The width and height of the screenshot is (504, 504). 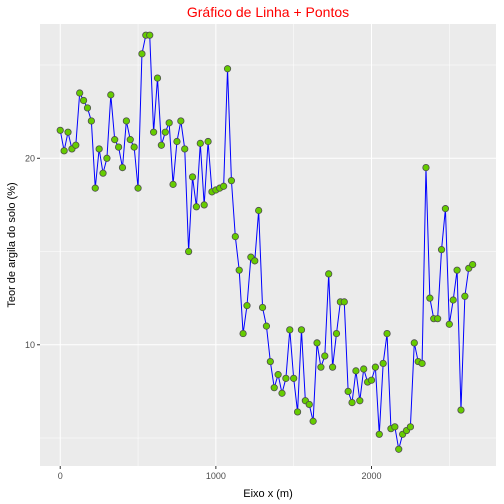 What do you see at coordinates (216, 476) in the screenshot?
I see `x-tick-label: 1000` at bounding box center [216, 476].